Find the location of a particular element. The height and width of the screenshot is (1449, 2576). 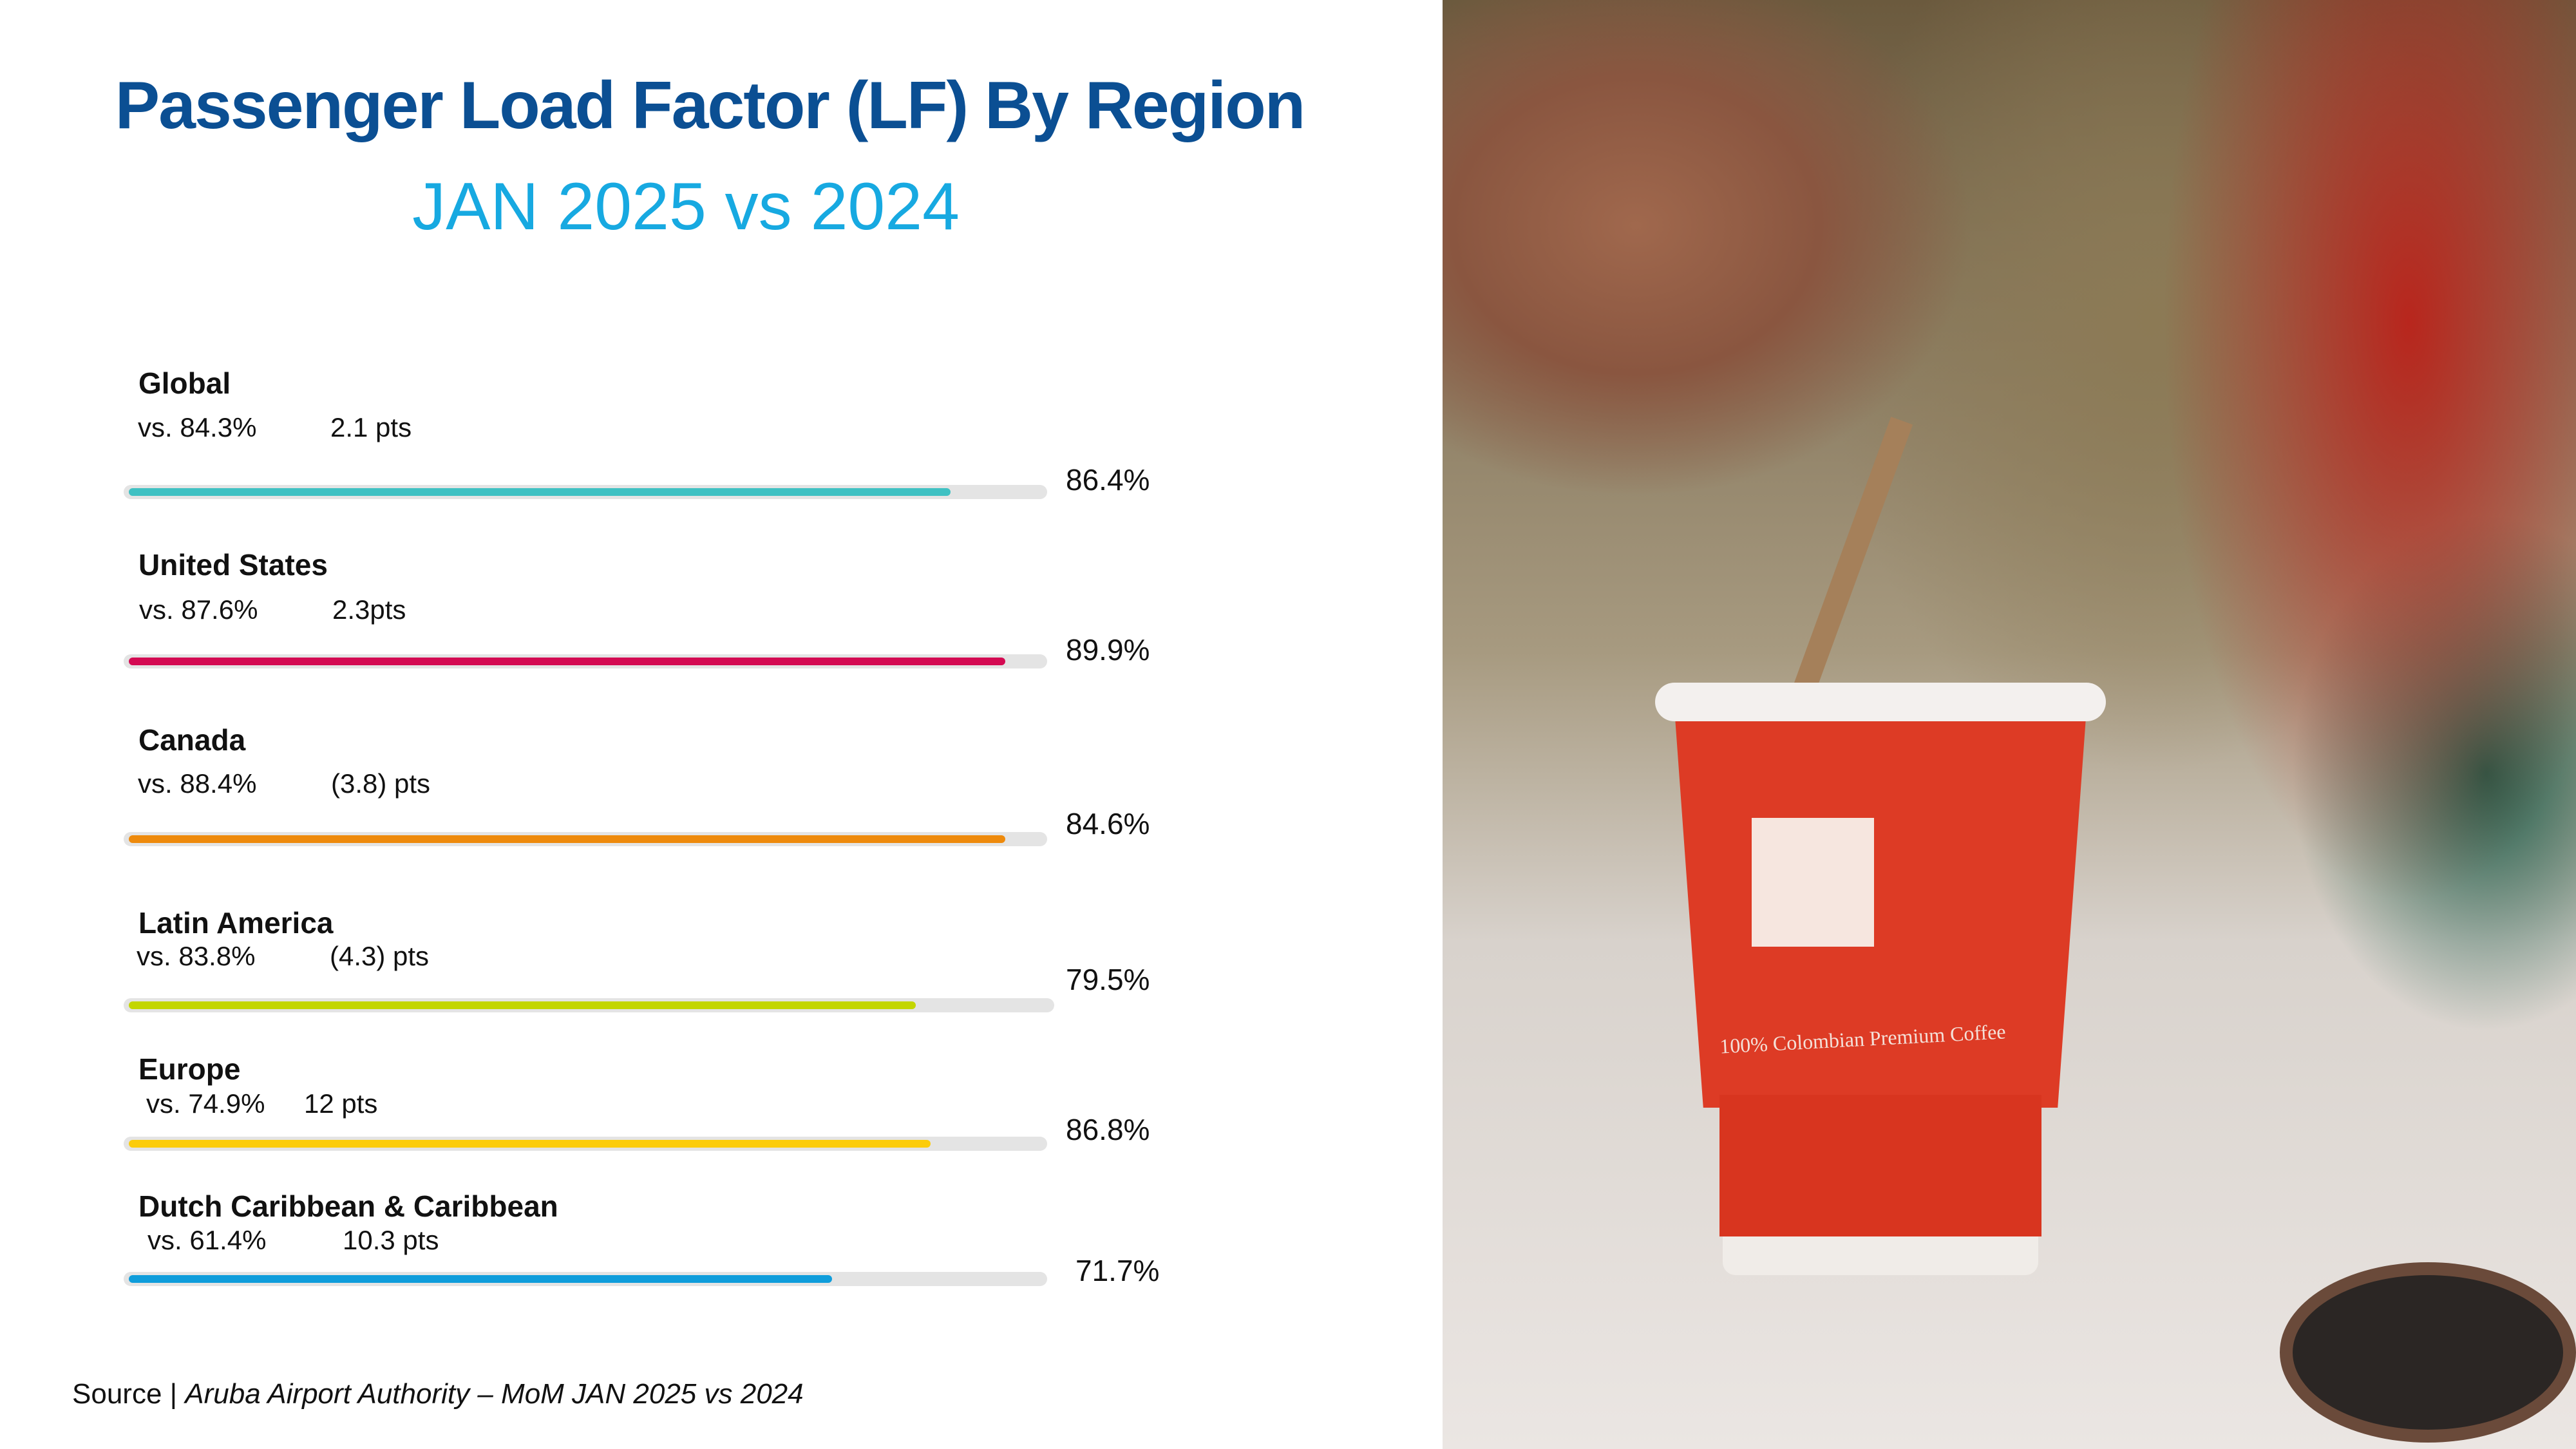

current-value: 84.6% is located at coordinates (1108, 823).